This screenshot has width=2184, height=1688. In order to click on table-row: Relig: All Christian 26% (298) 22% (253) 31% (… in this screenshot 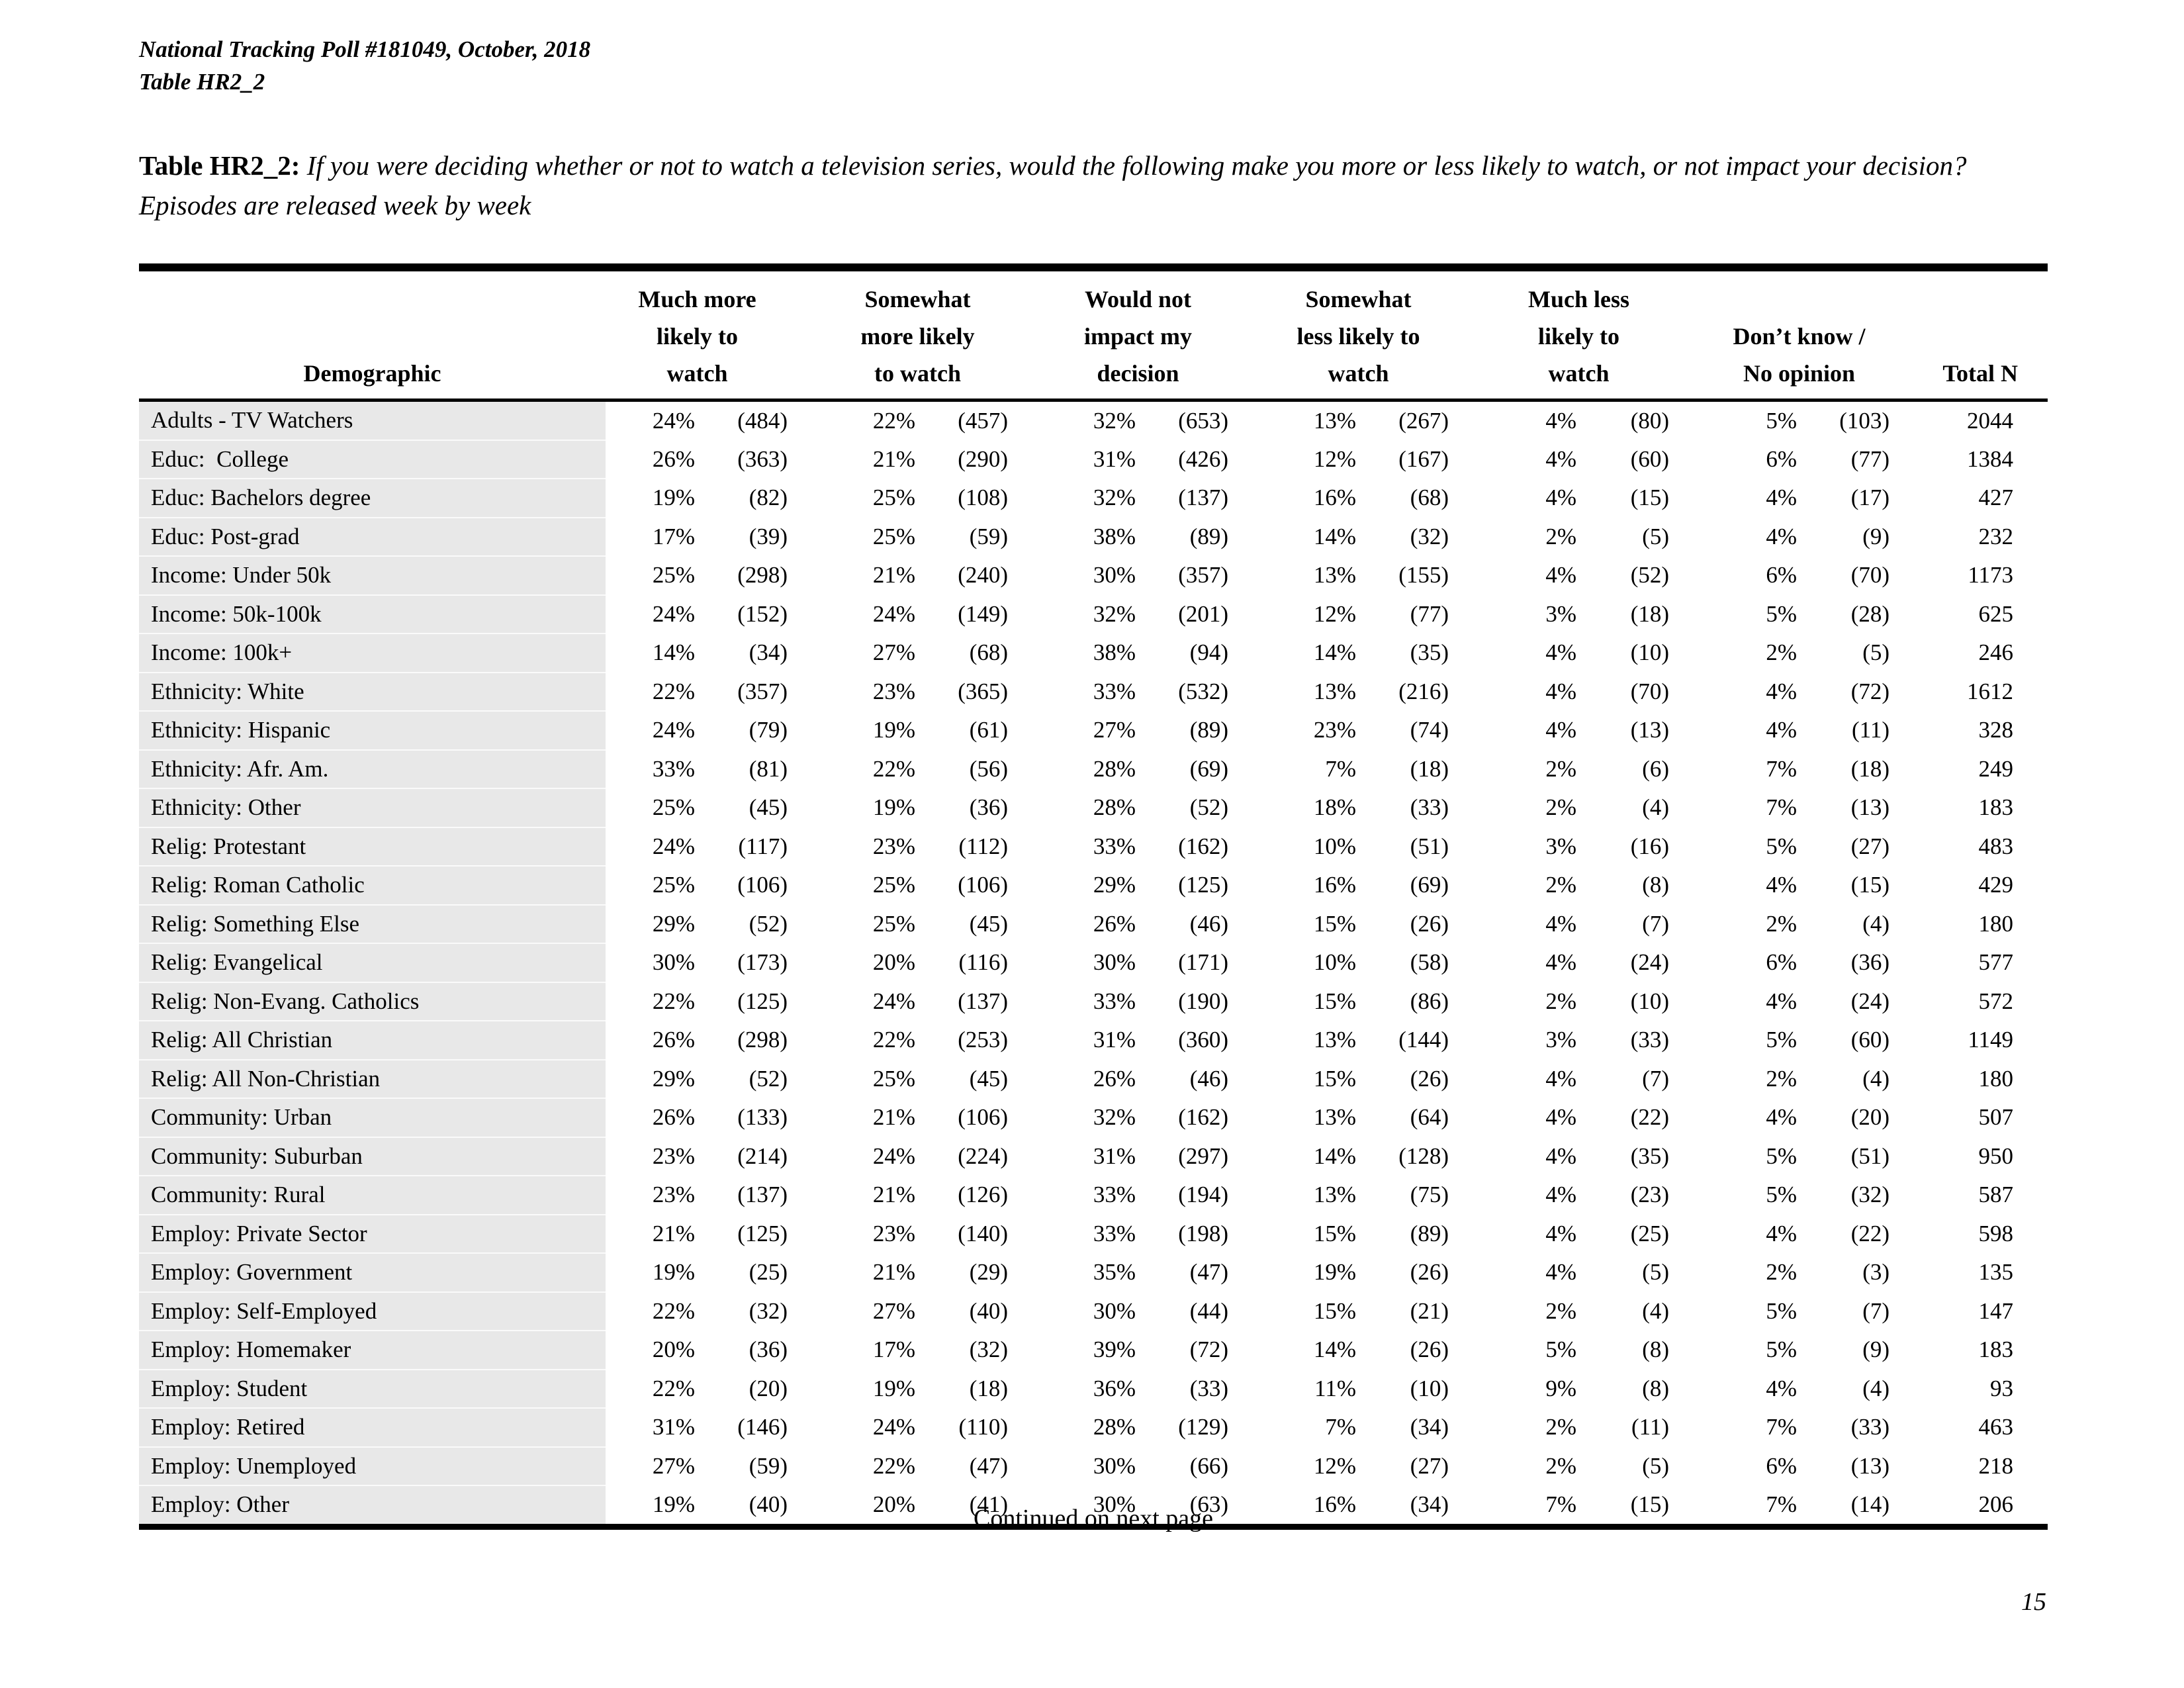, I will do `click(1093, 1040)`.